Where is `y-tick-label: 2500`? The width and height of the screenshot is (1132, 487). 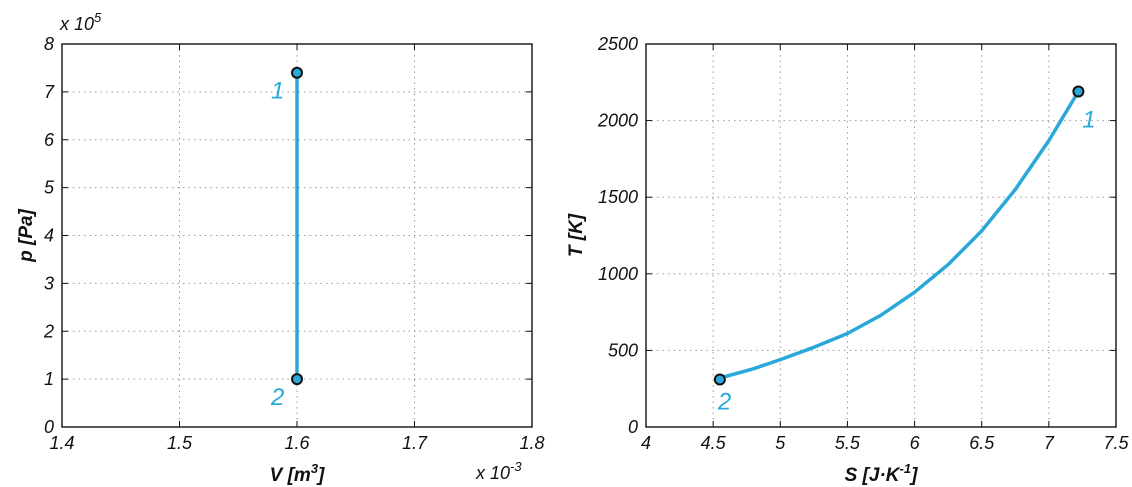
y-tick-label: 2500 is located at coordinates (617, 44).